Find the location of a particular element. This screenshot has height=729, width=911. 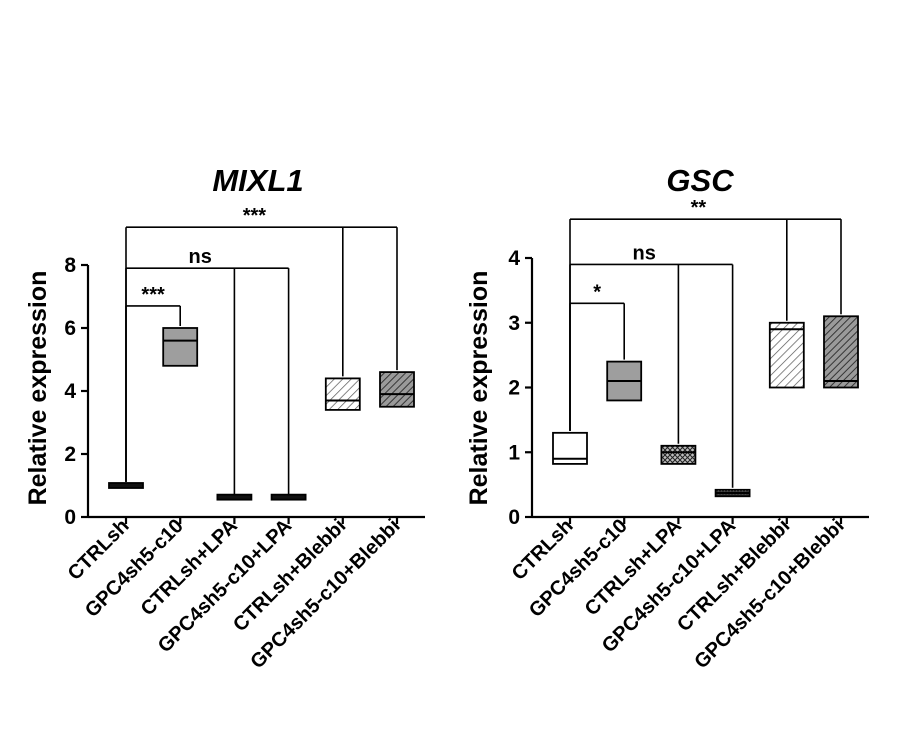

y-tick-labels: 0 1 2 3 4 is located at coordinates (514, 388).